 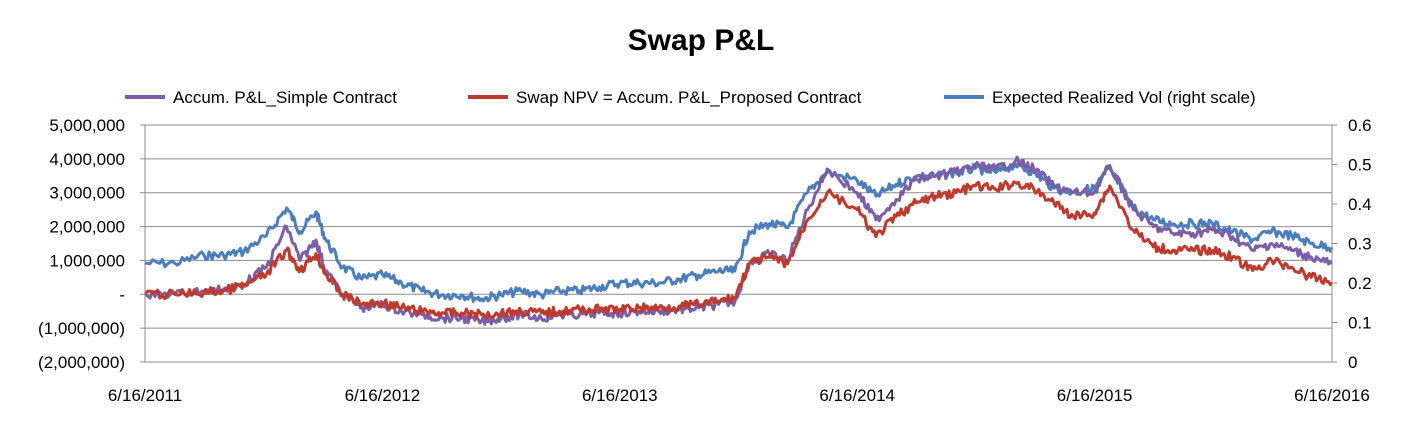 What do you see at coordinates (1360, 283) in the screenshot?
I see `right-tick-label: 0.2` at bounding box center [1360, 283].